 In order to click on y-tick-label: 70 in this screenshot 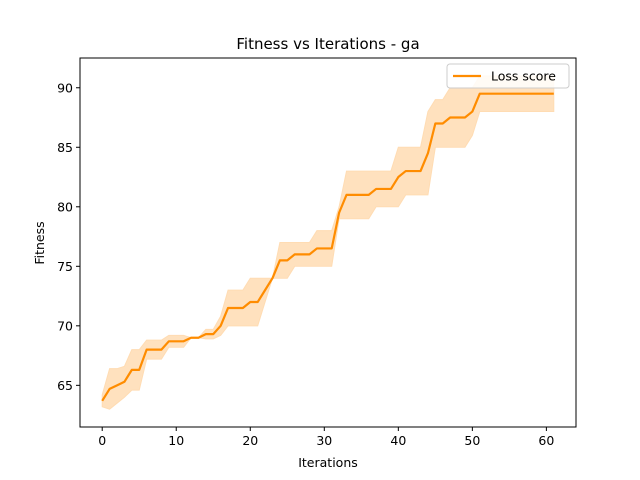, I will do `click(65, 325)`.